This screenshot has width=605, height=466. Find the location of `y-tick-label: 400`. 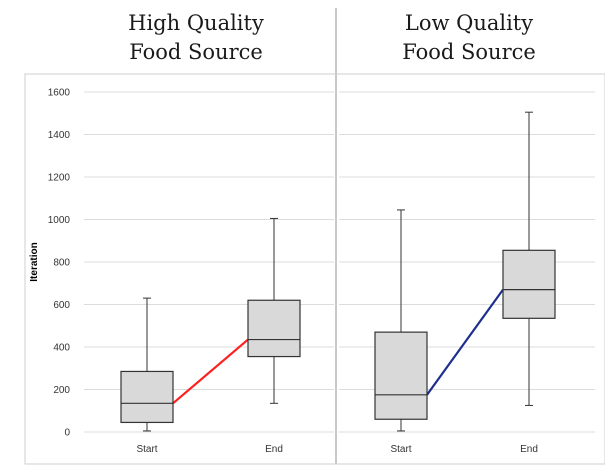

y-tick-label: 400 is located at coordinates (61, 348).